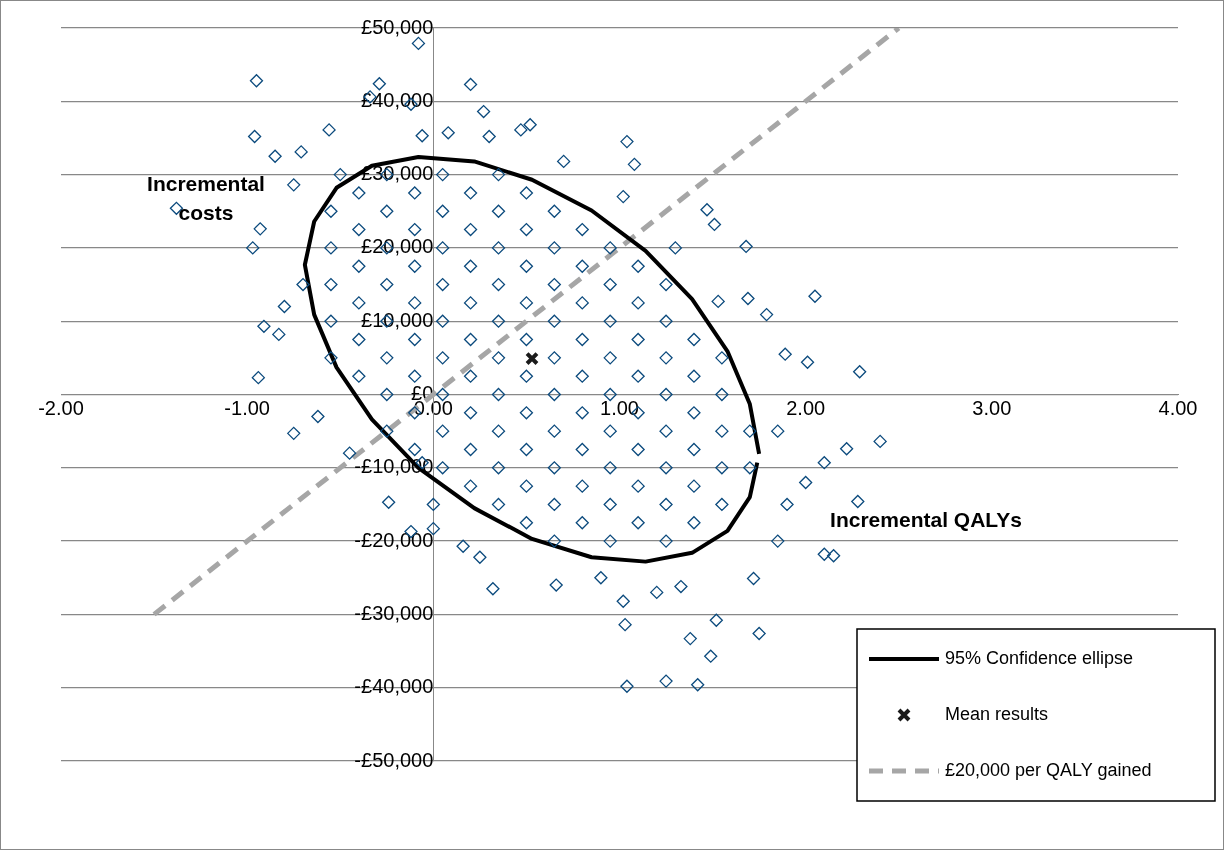 The image size is (1224, 850). What do you see at coordinates (247, 408) in the screenshot?
I see `x-tick-label: -1.00` at bounding box center [247, 408].